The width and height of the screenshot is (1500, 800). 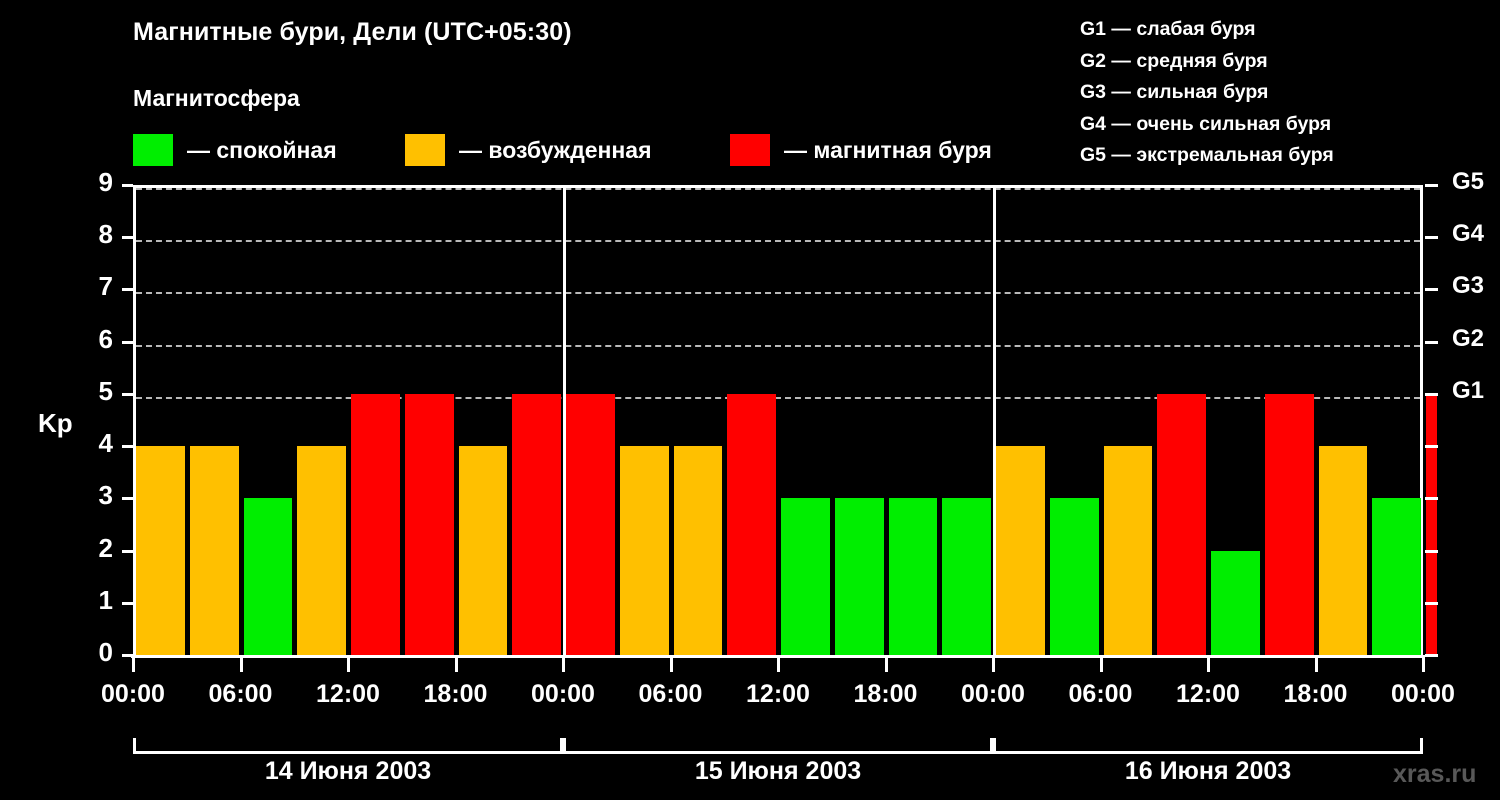 I want to click on g-scale-row-5: G5 — экстремальная буря, so click(x=1207, y=155).